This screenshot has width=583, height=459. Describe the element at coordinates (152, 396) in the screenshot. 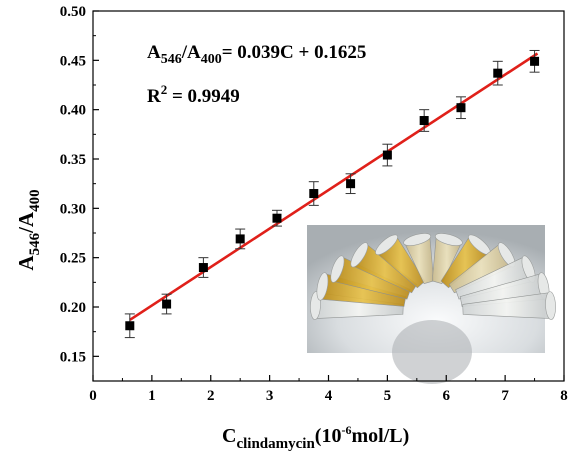

I see `x-tick-label: 1` at that location.